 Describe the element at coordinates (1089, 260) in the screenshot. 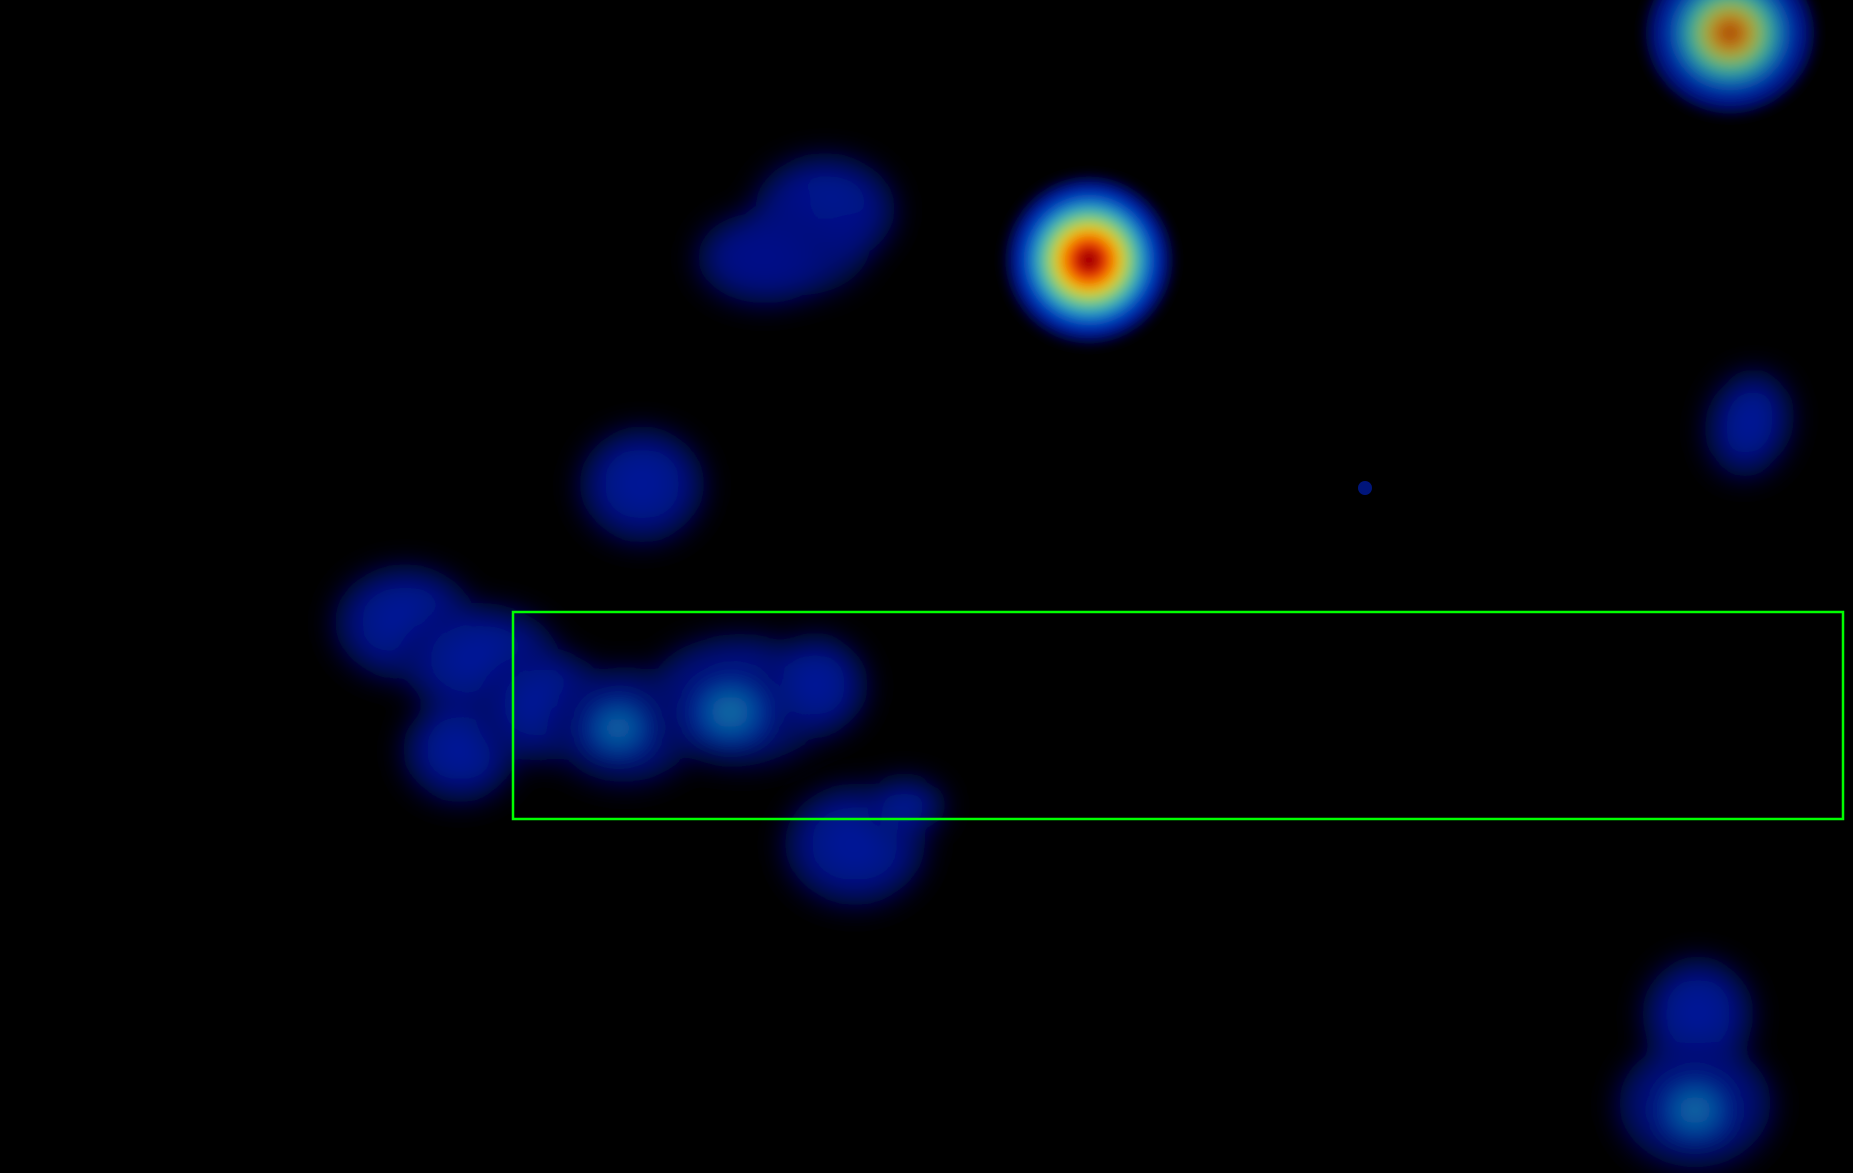

I see `blob-upper-center-peak` at that location.